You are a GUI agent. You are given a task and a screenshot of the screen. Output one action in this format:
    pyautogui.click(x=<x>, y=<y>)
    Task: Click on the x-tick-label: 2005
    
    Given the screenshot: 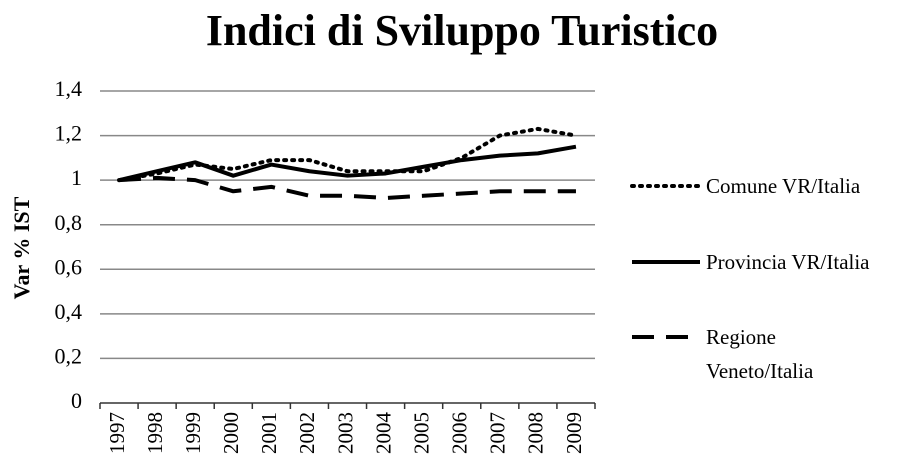 What is the action you would take?
    pyautogui.click(x=421, y=433)
    